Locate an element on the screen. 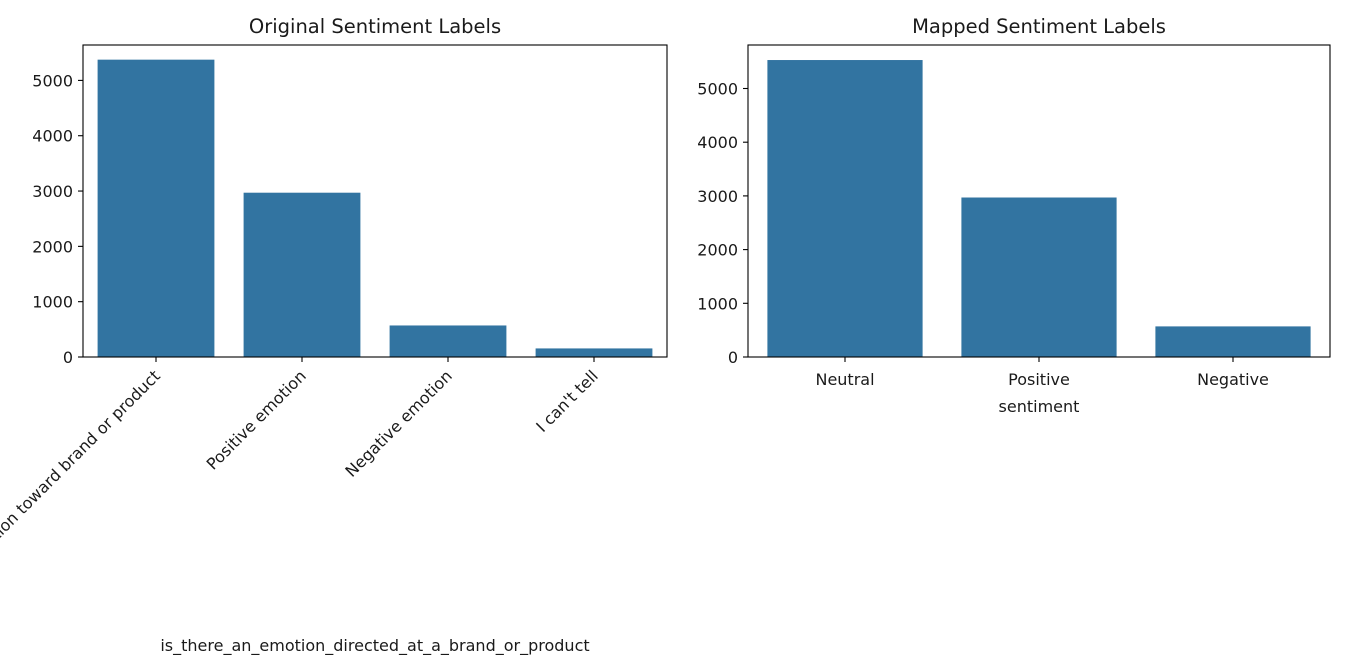 Image resolution: width=1353 pixels, height=660 pixels. x-tick-label: Neutral is located at coordinates (844, 379).